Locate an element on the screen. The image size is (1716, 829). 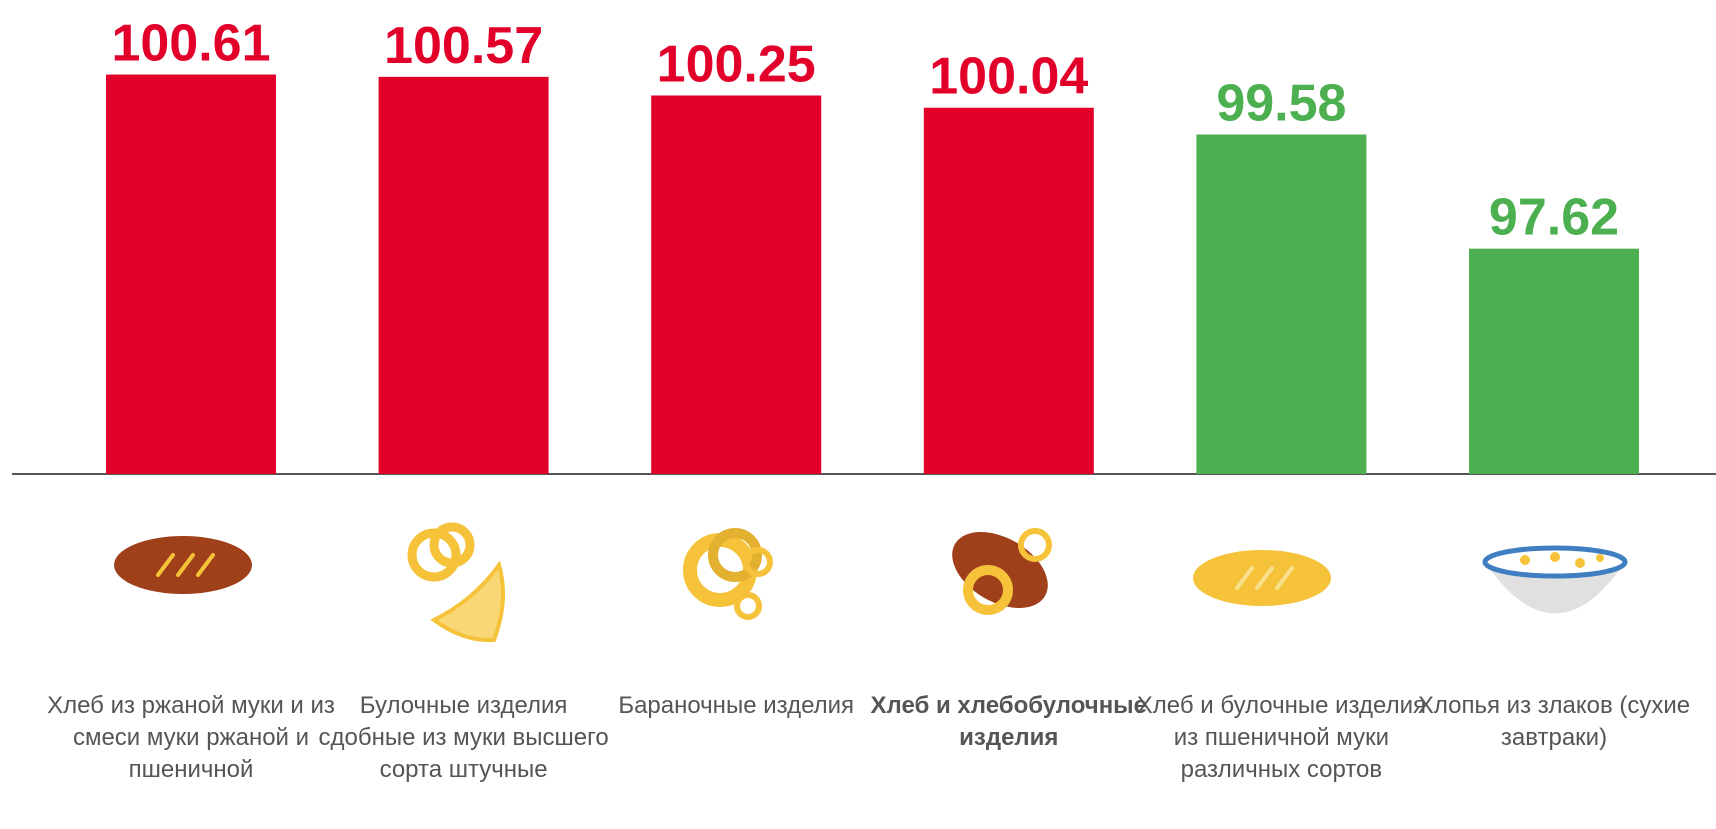
category-label: Хлопья из злаков (сухие завтраки) is located at coordinates (1554, 721).